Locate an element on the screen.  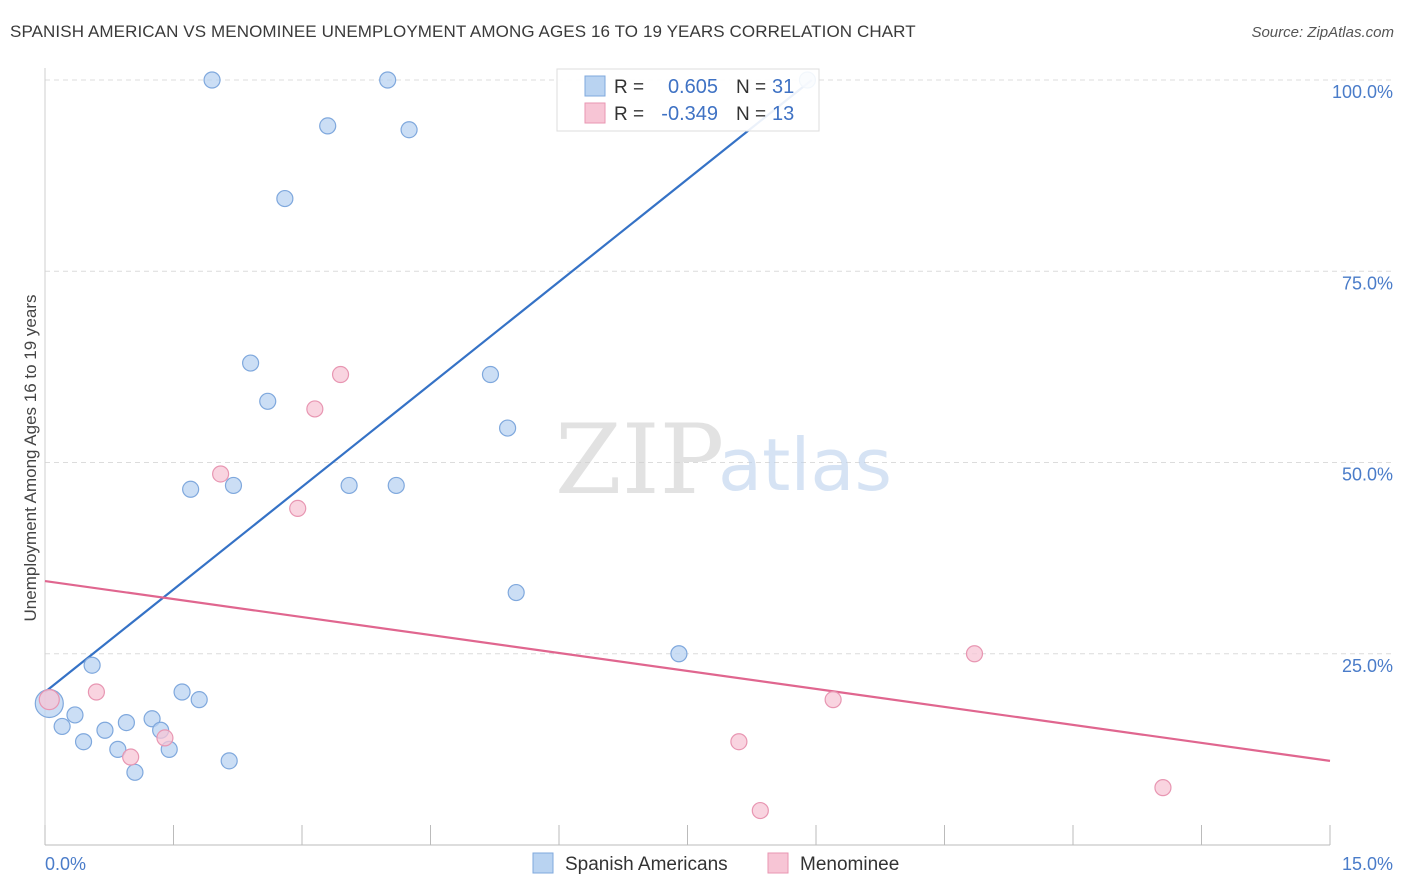
legend-r-value: -0.349 is located at coordinates (689, 114).